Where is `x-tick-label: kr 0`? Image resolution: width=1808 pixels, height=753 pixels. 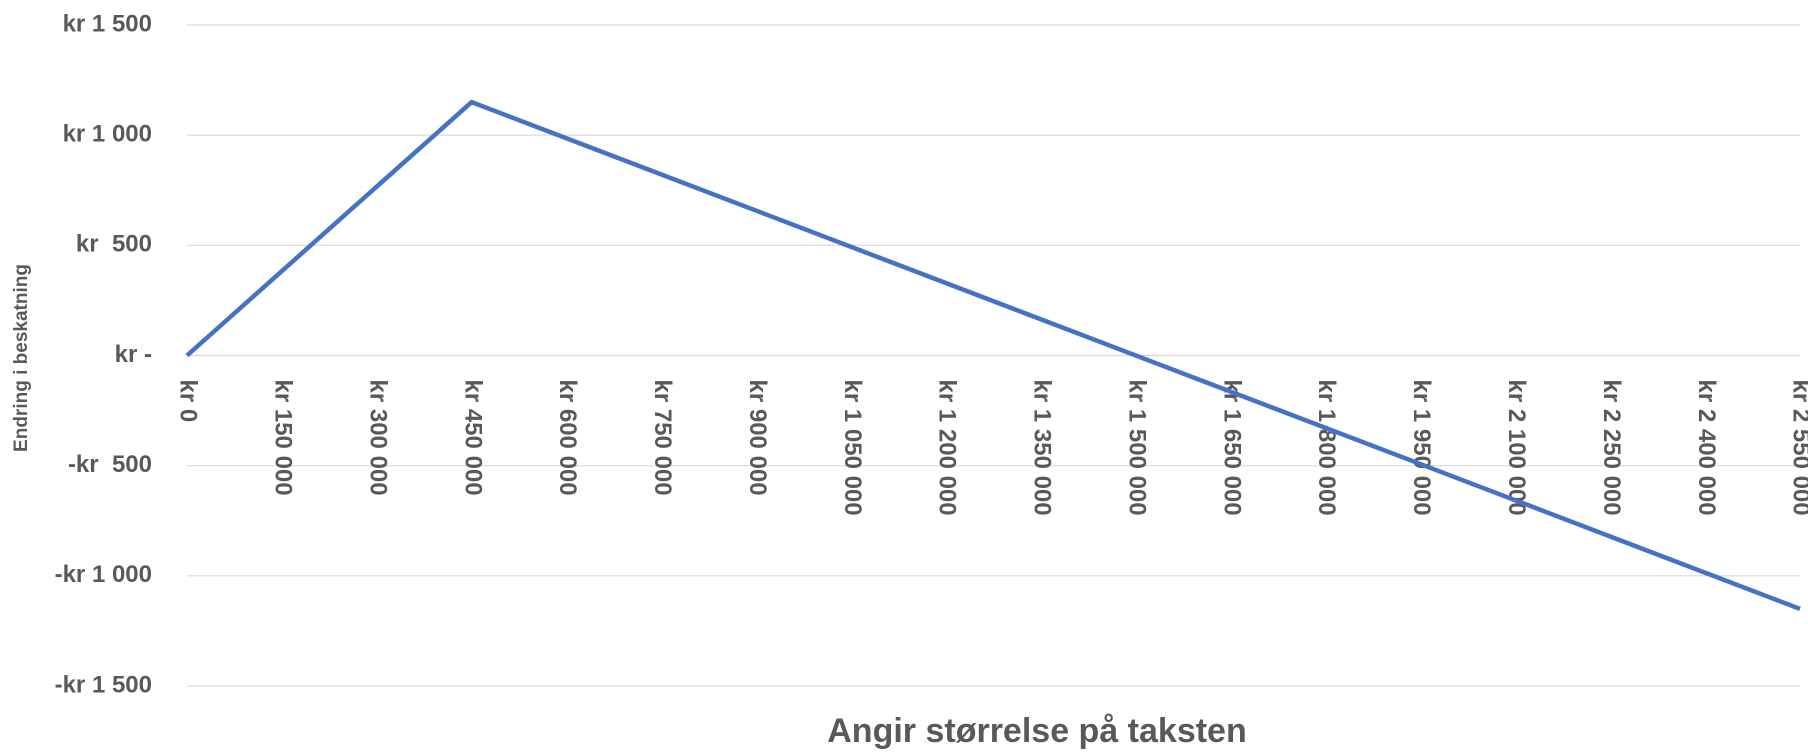
x-tick-label: kr 0 is located at coordinates (188, 401).